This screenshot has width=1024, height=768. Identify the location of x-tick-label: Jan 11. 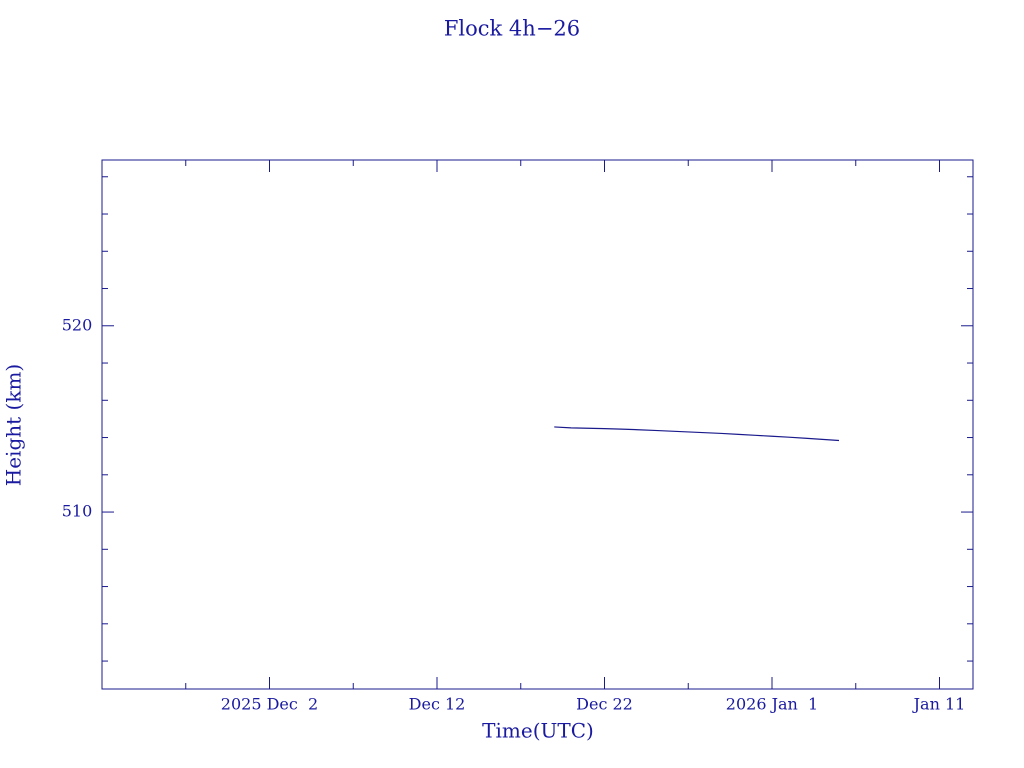
(939, 704).